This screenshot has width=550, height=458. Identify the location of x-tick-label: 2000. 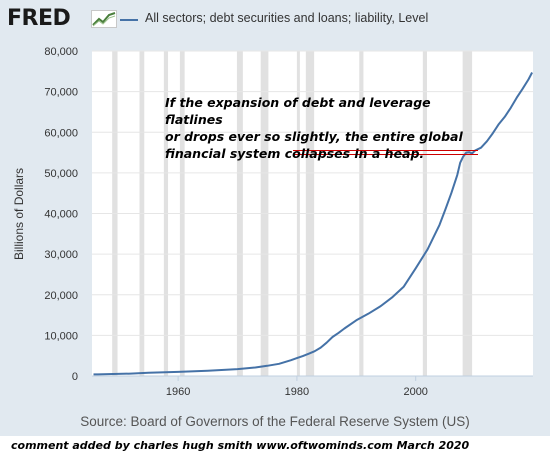
(415, 392).